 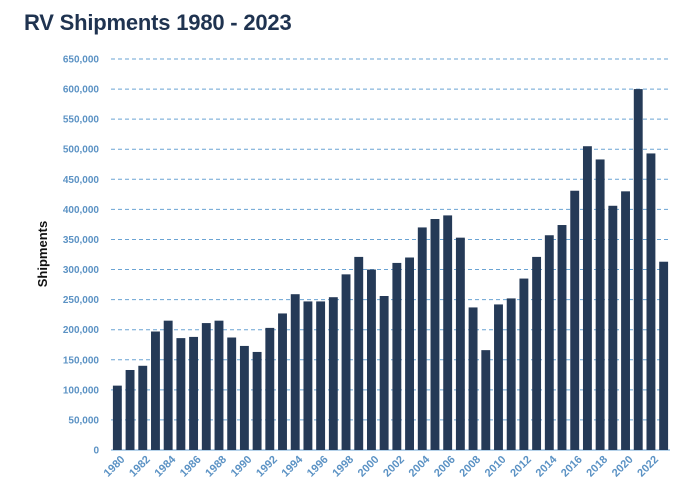 What do you see at coordinates (394, 467) in the screenshot?
I see `x-tick-label: 2002` at bounding box center [394, 467].